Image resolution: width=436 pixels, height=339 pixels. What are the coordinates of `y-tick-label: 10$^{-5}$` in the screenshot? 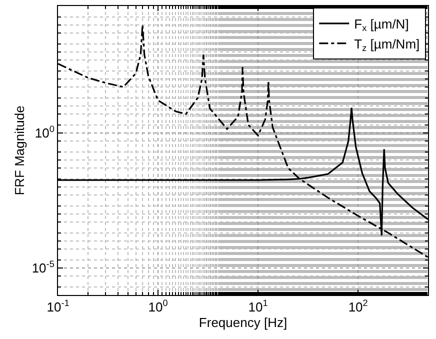 It's located at (43, 267).